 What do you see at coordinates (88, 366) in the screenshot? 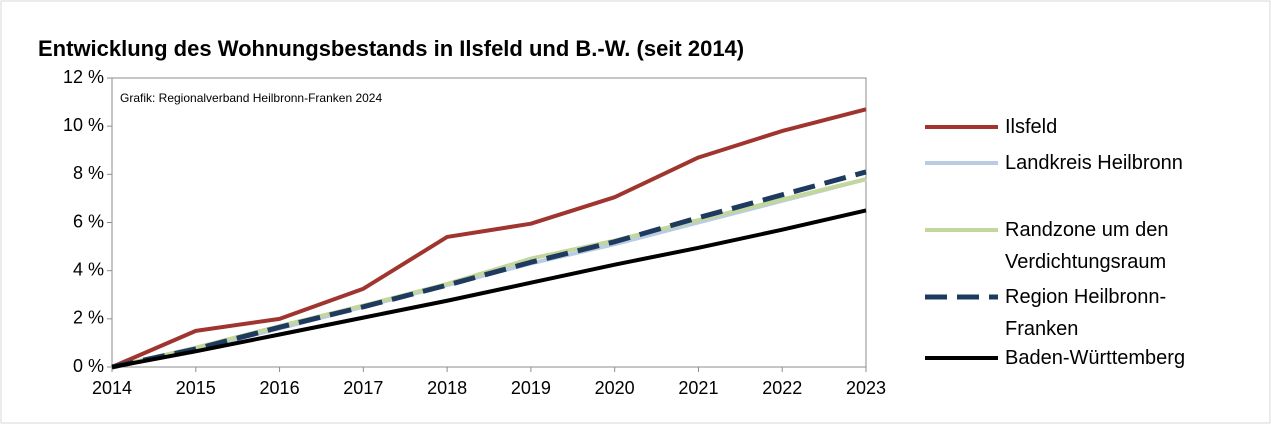
I see `y-tick-label: 0 %` at bounding box center [88, 366].